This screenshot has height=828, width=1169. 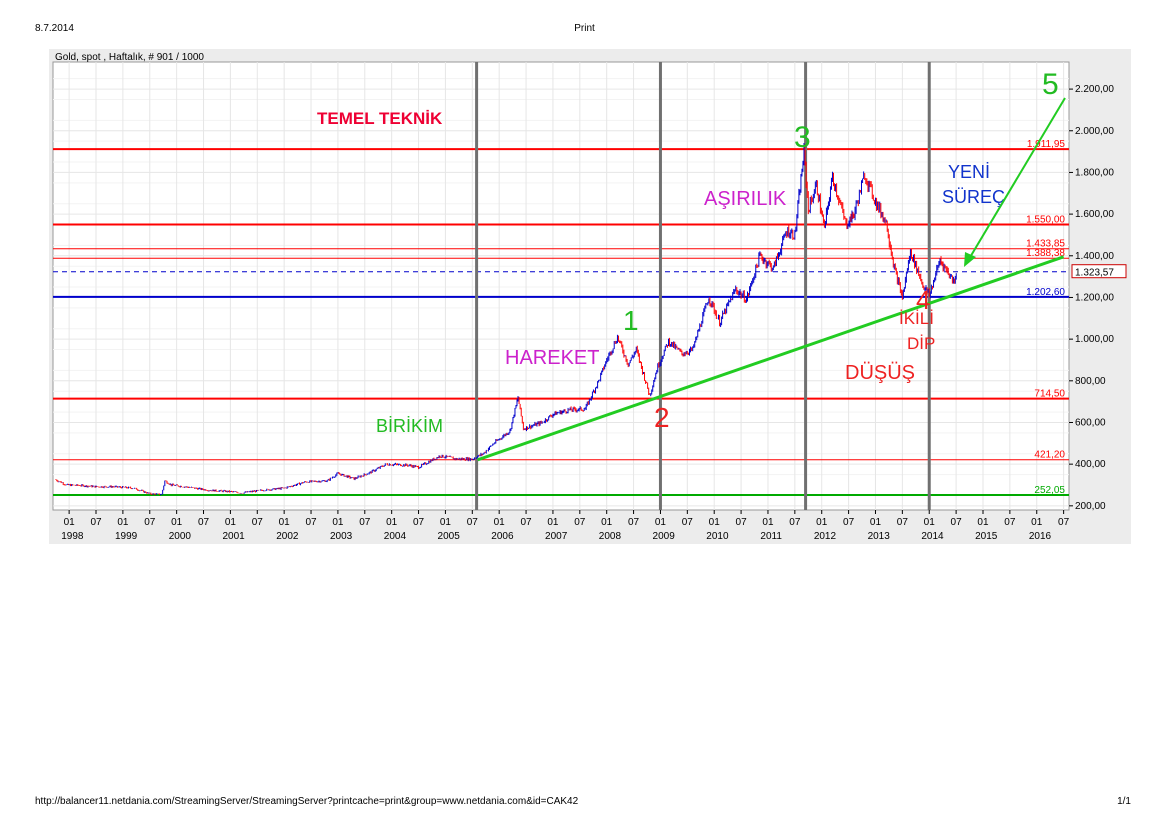 I want to click on wave-5-arrowhead, so click(x=970, y=259).